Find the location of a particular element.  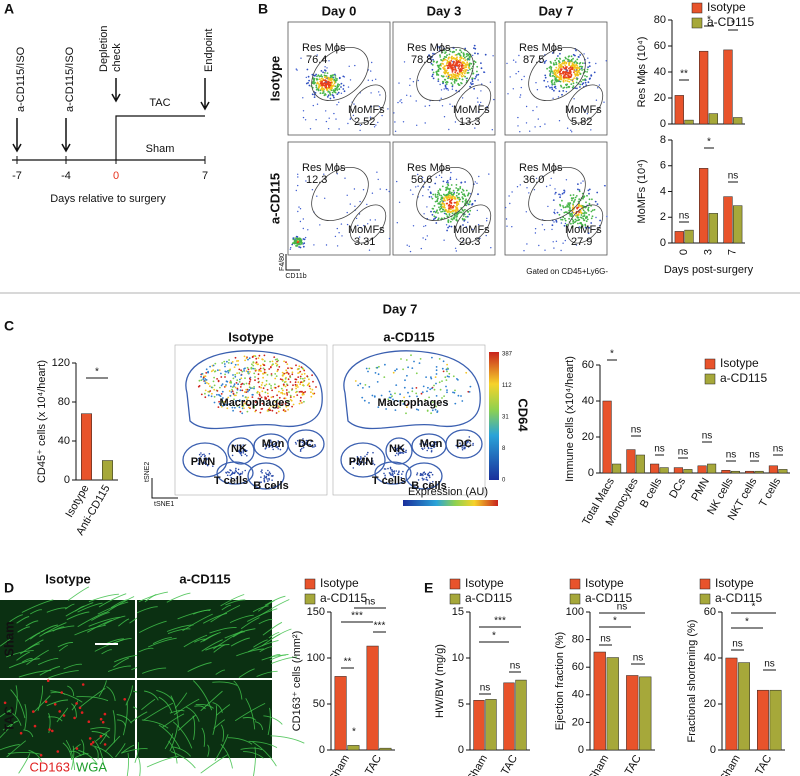

momf-value: 2.52 is located at coordinates (364, 122).